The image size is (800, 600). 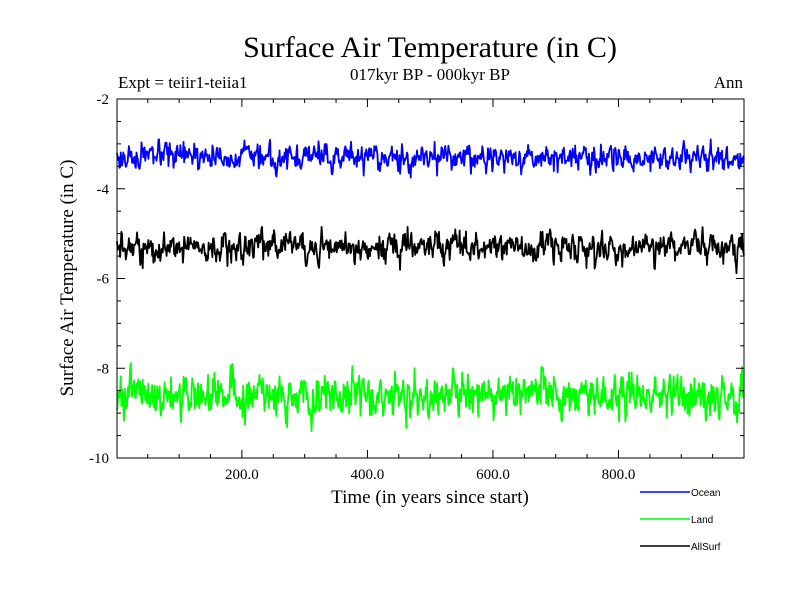 I want to click on chart-subtitle: 017kyr BP - 000kyr BP, so click(x=430, y=74).